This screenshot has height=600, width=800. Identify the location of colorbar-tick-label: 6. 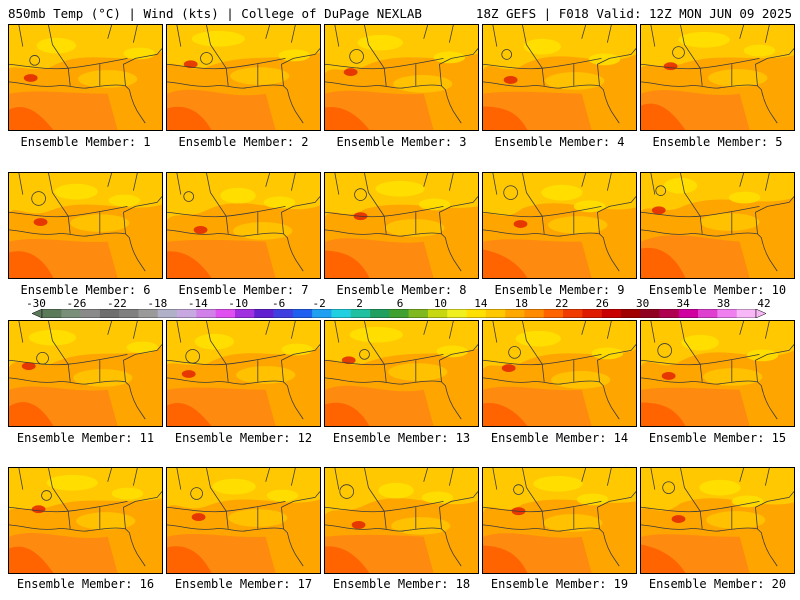
(400, 303).